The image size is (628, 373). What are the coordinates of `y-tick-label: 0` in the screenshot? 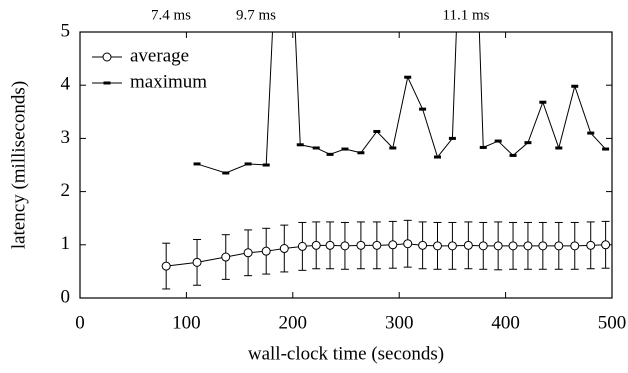 It's located at (66, 296).